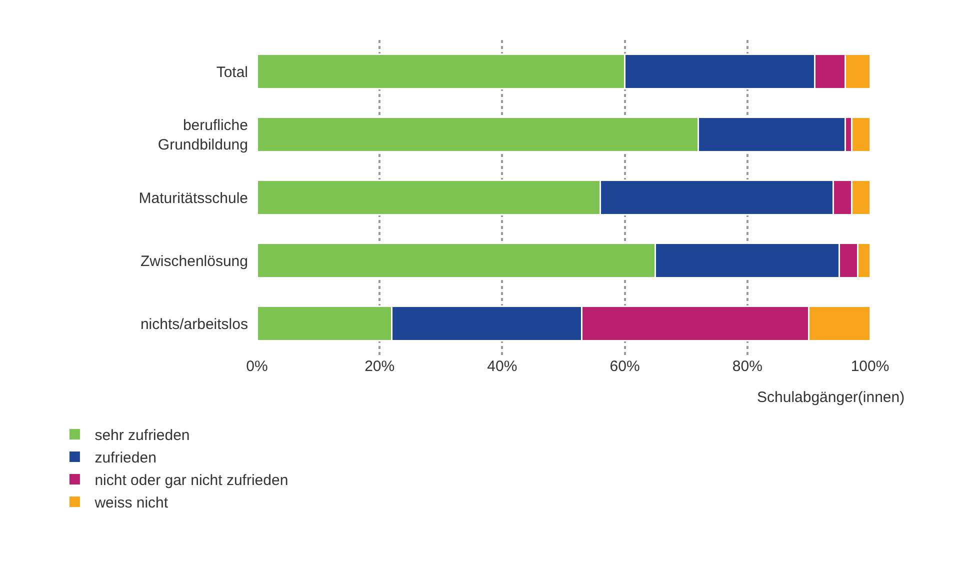 The image size is (969, 561). What do you see at coordinates (257, 366) in the screenshot?
I see `x-tick-label: 0%` at bounding box center [257, 366].